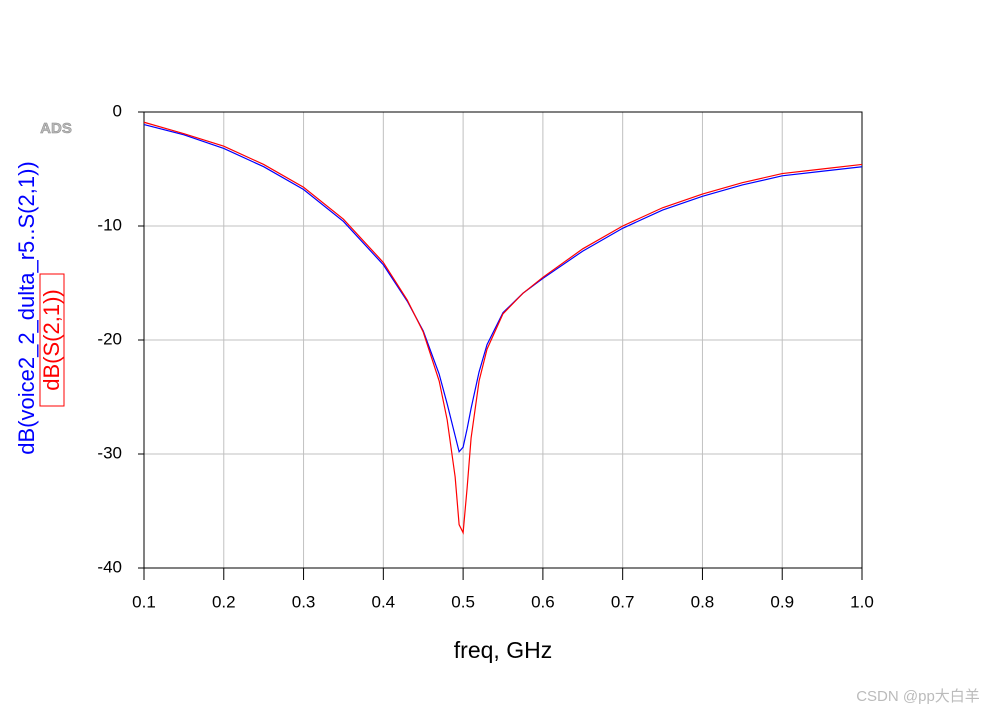 The image size is (1005, 722). Describe the element at coordinates (384, 601) in the screenshot. I see `x-tick-label: 0.4` at that location.